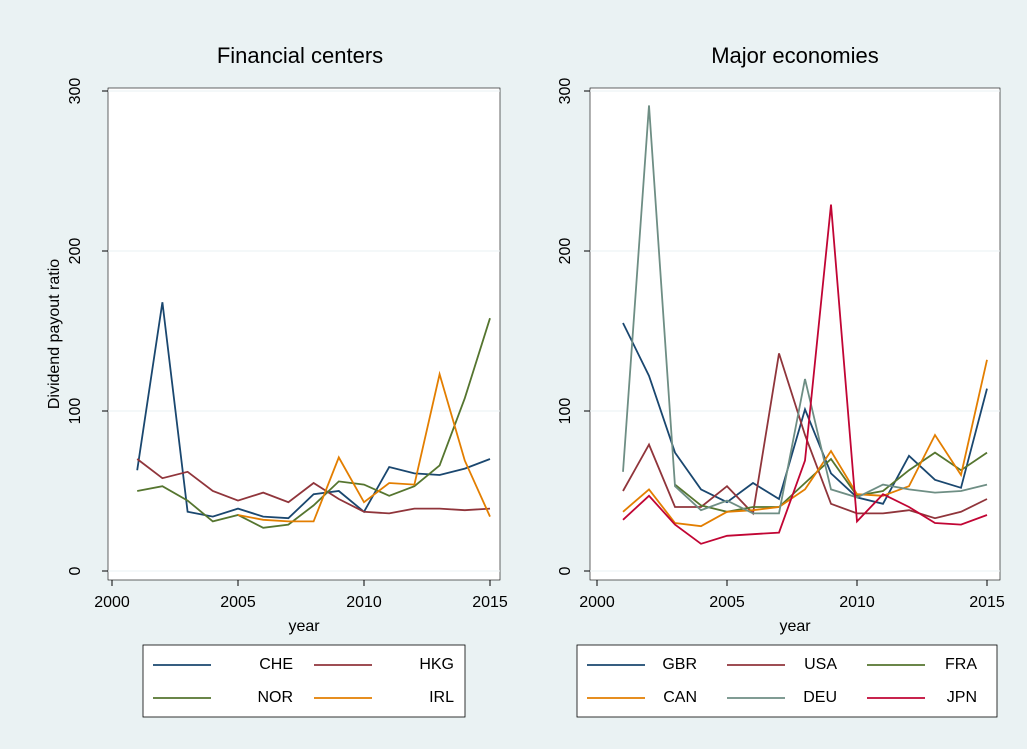 The height and width of the screenshot is (749, 1027). Describe the element at coordinates (795, 55) in the screenshot. I see `chart-title: Major economies` at that location.